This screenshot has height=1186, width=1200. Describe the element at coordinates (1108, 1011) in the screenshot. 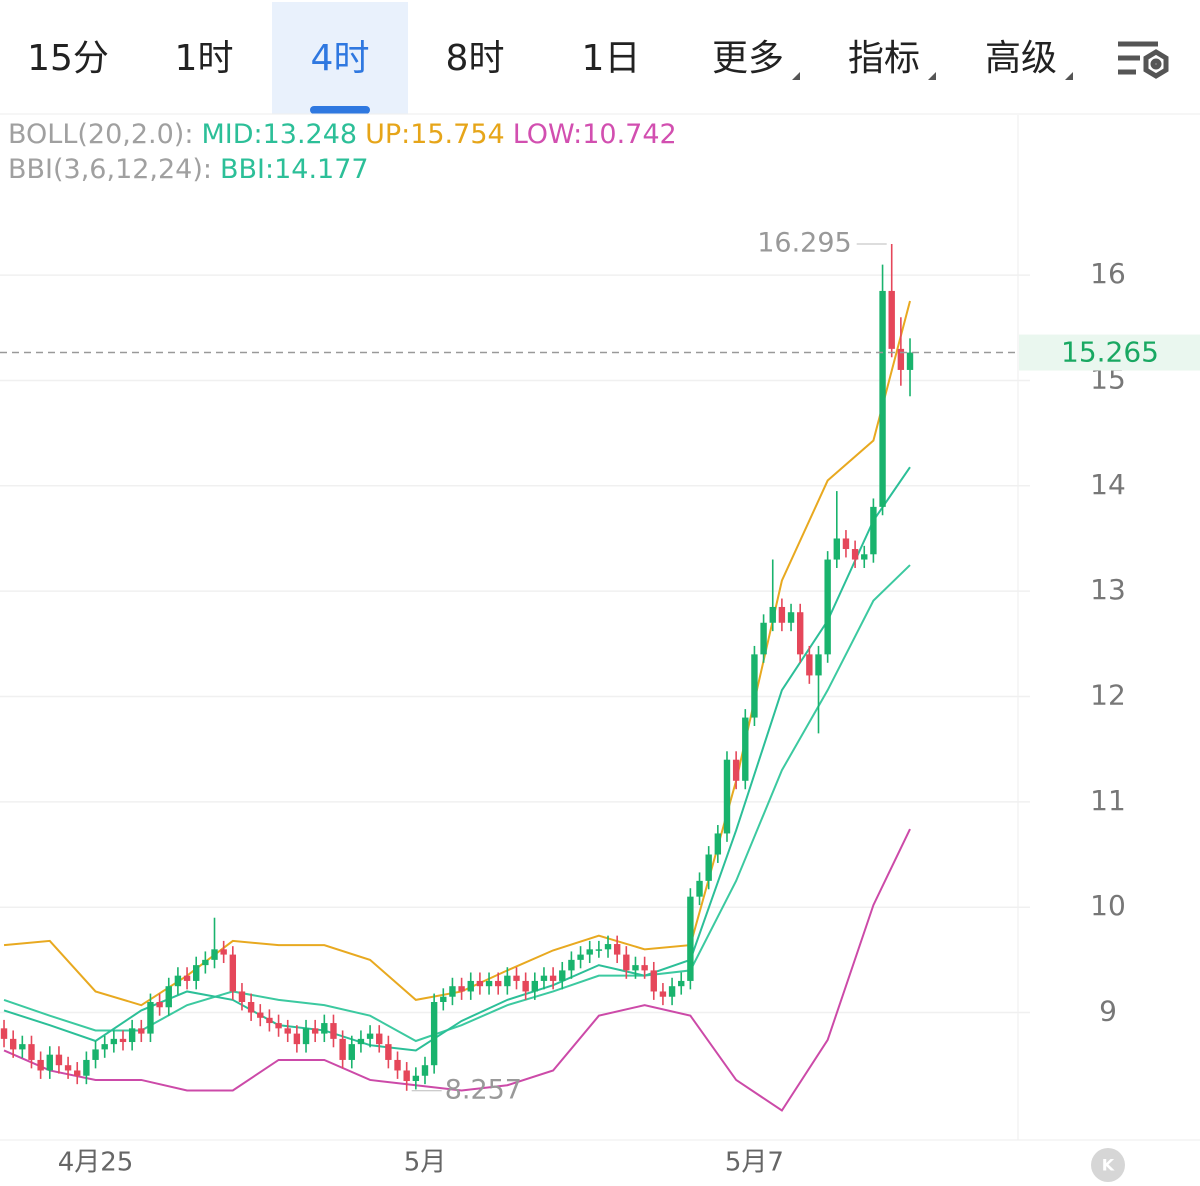

I see `y-tick-label: 9` at that location.